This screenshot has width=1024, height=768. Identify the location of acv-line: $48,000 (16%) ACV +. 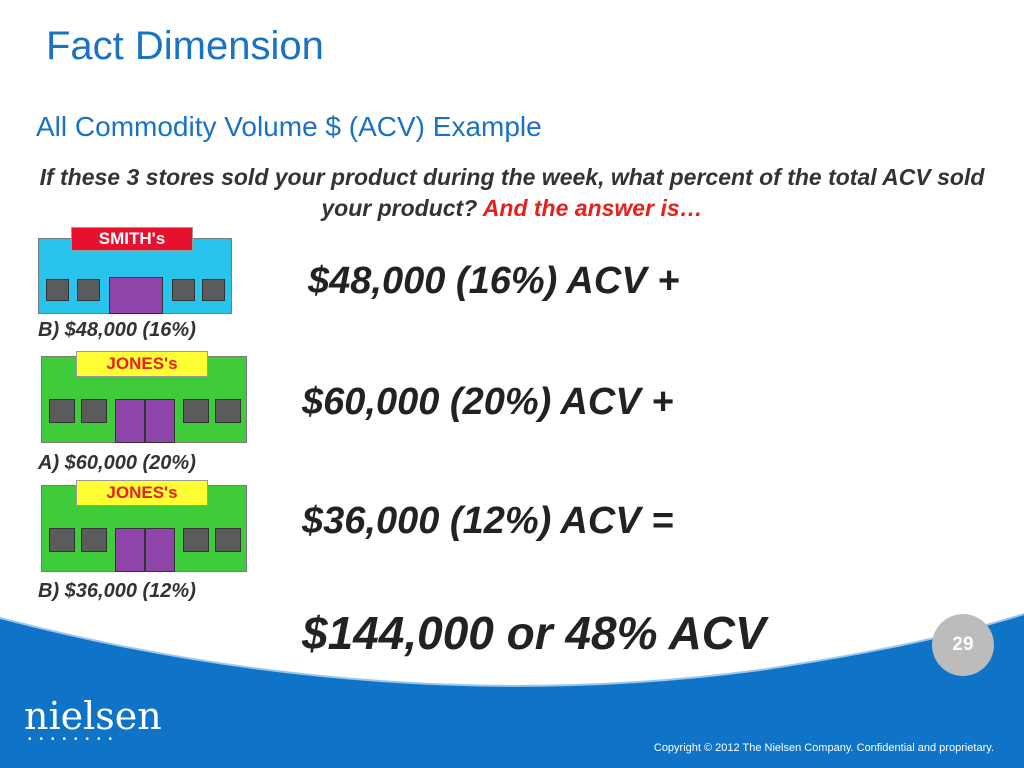
(494, 281).